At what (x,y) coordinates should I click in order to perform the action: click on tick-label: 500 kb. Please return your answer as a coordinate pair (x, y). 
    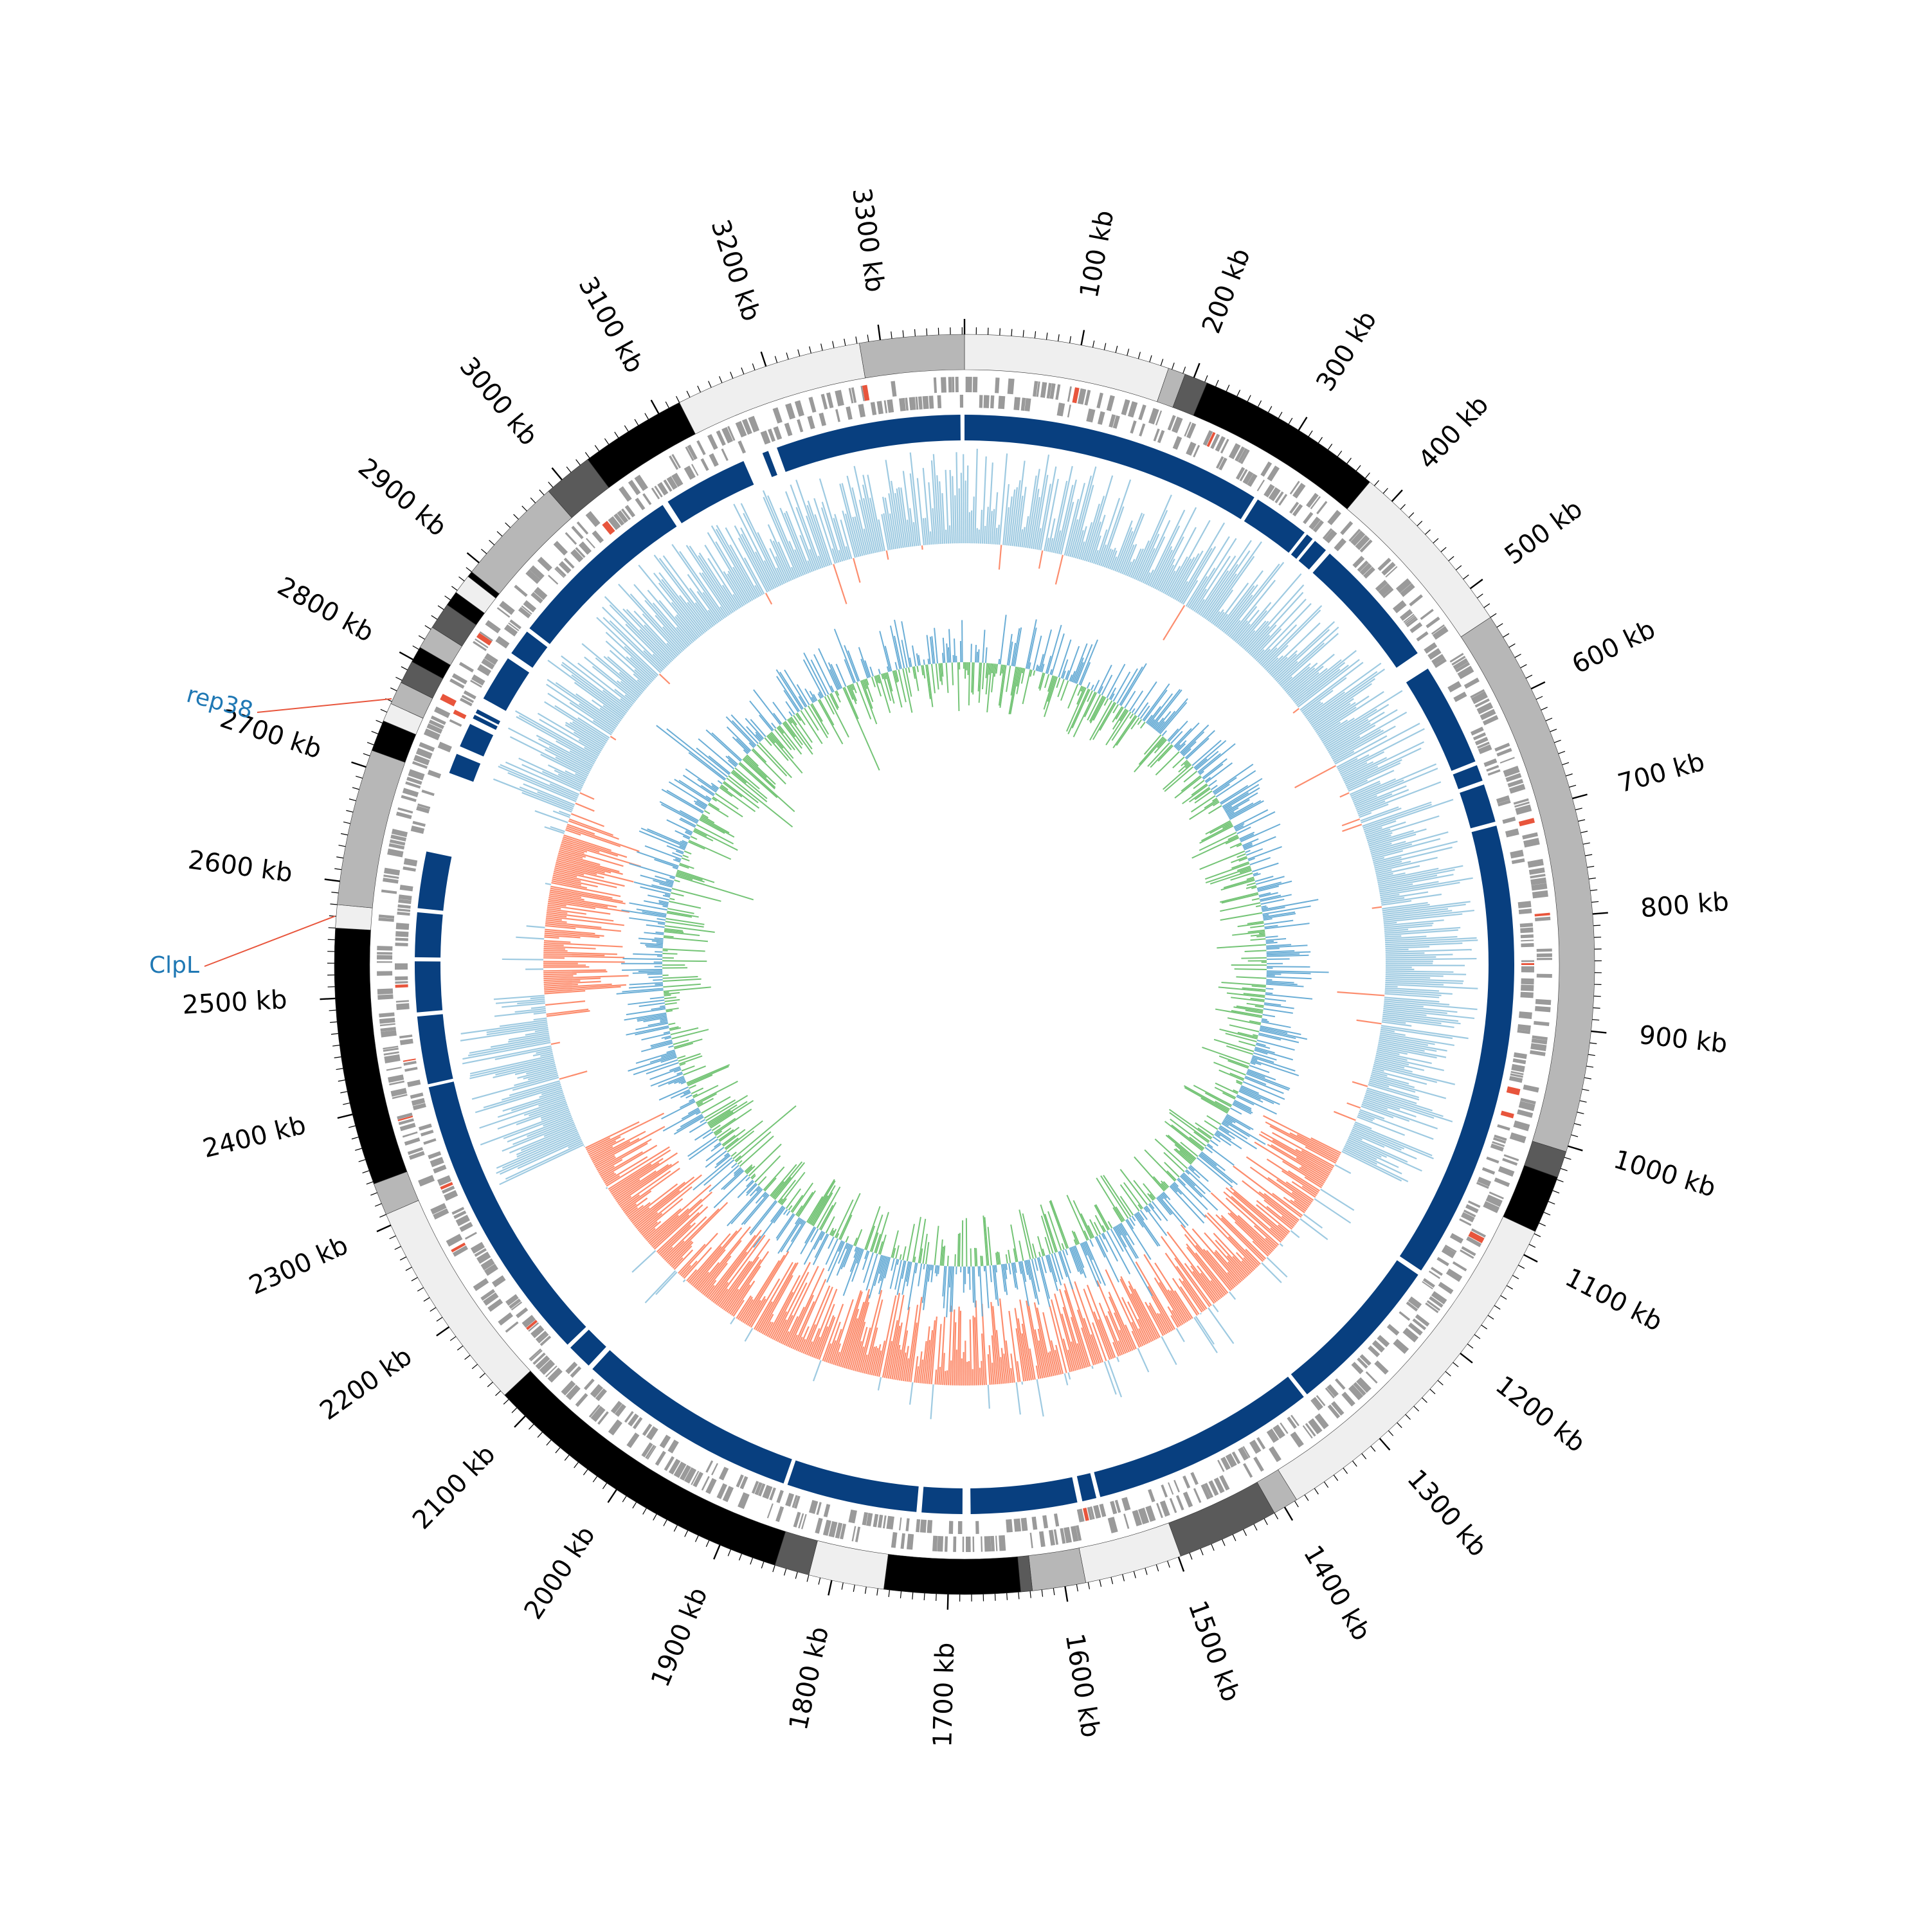
    Looking at the image, I should click on (1544, 532).